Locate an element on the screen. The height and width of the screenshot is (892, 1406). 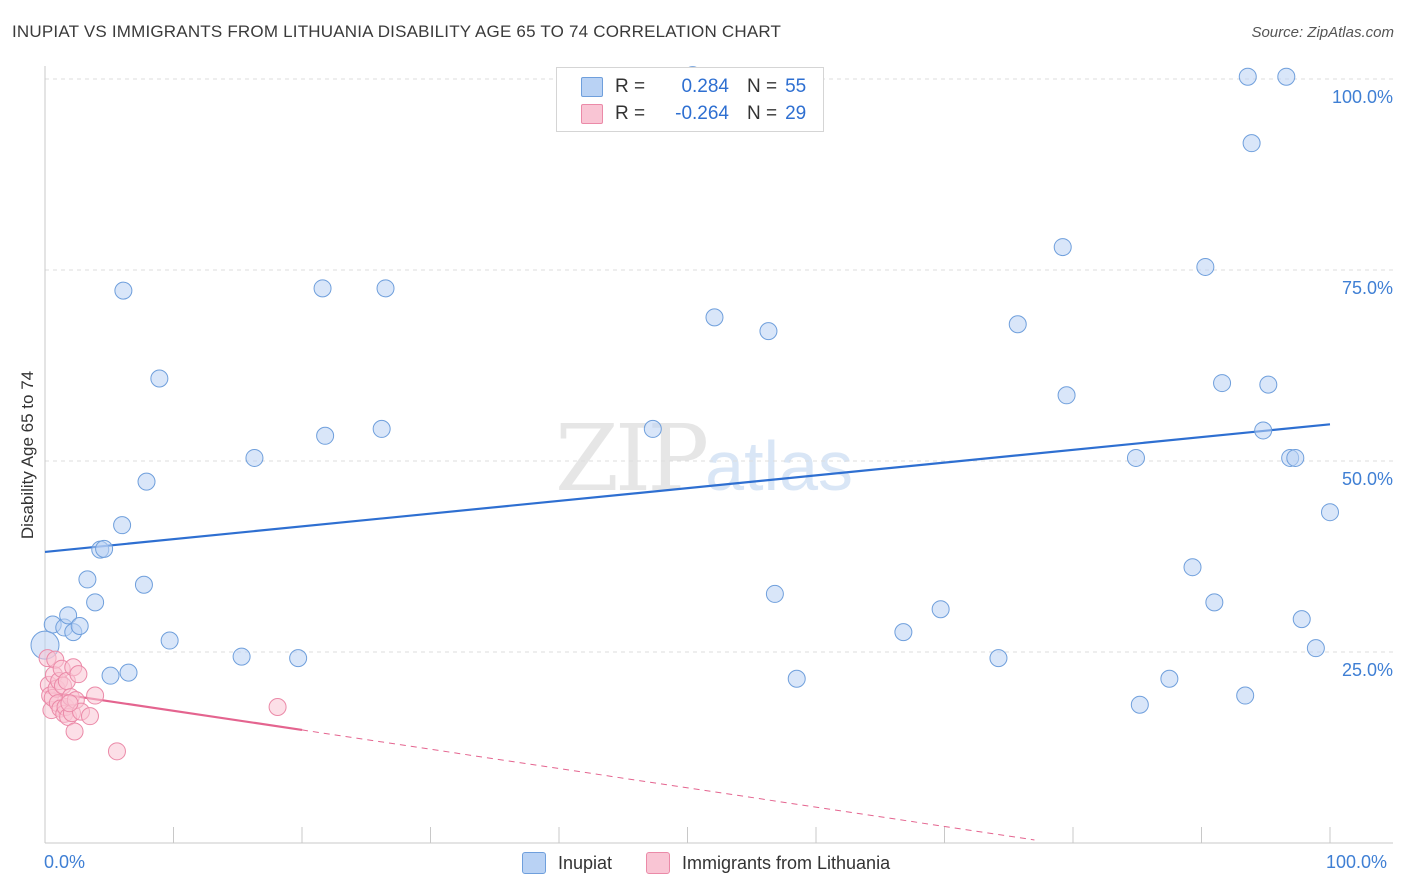
r-value-inupiat: 0.284 is located at coordinates (705, 86).